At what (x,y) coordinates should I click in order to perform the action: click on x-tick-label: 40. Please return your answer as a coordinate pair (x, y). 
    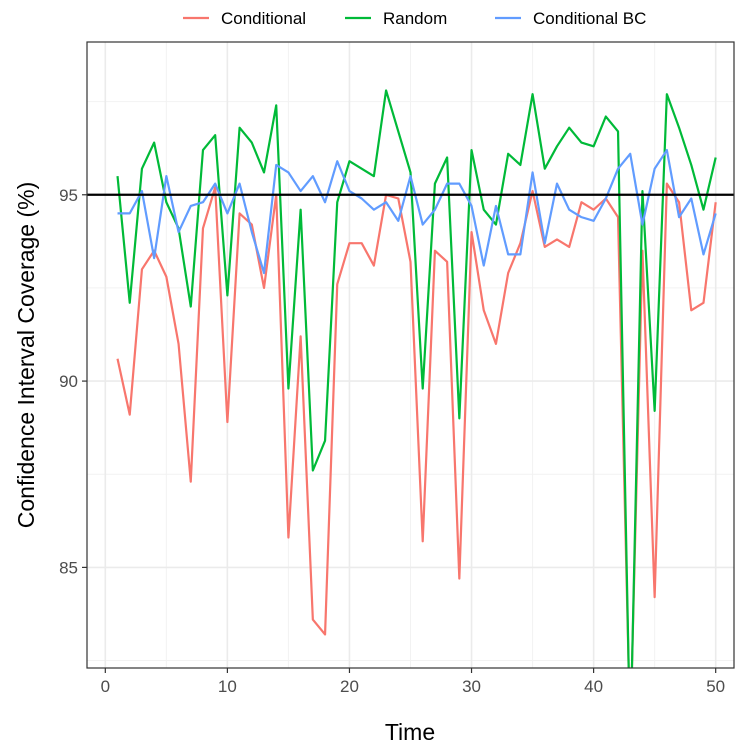
    Looking at the image, I should click on (593, 686).